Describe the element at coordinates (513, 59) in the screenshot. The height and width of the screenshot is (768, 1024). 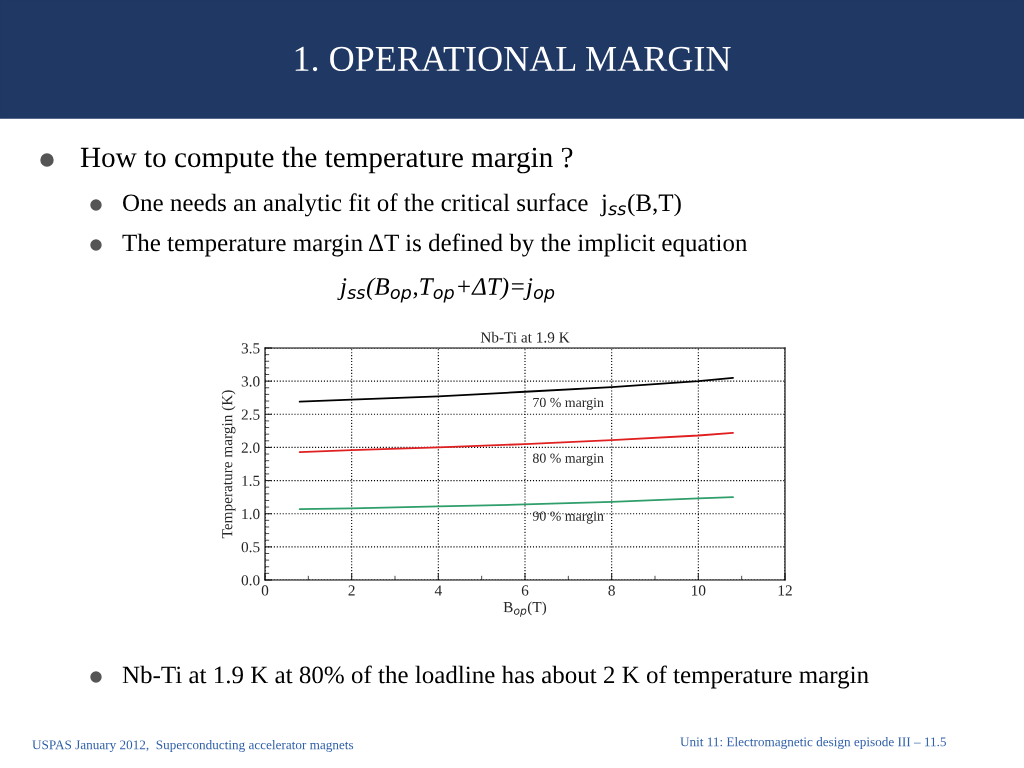
I see `chart-title: 1. OPERATIONAL MARGIN` at that location.